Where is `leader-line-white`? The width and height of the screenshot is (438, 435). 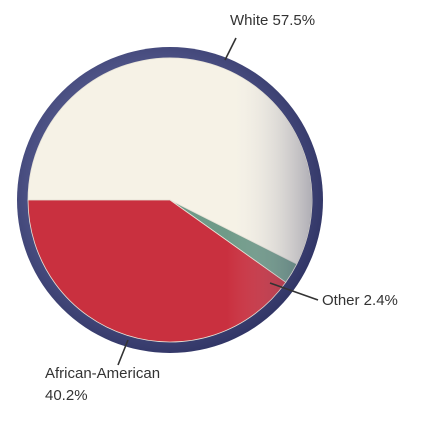
leader-line-white is located at coordinates (230, 49).